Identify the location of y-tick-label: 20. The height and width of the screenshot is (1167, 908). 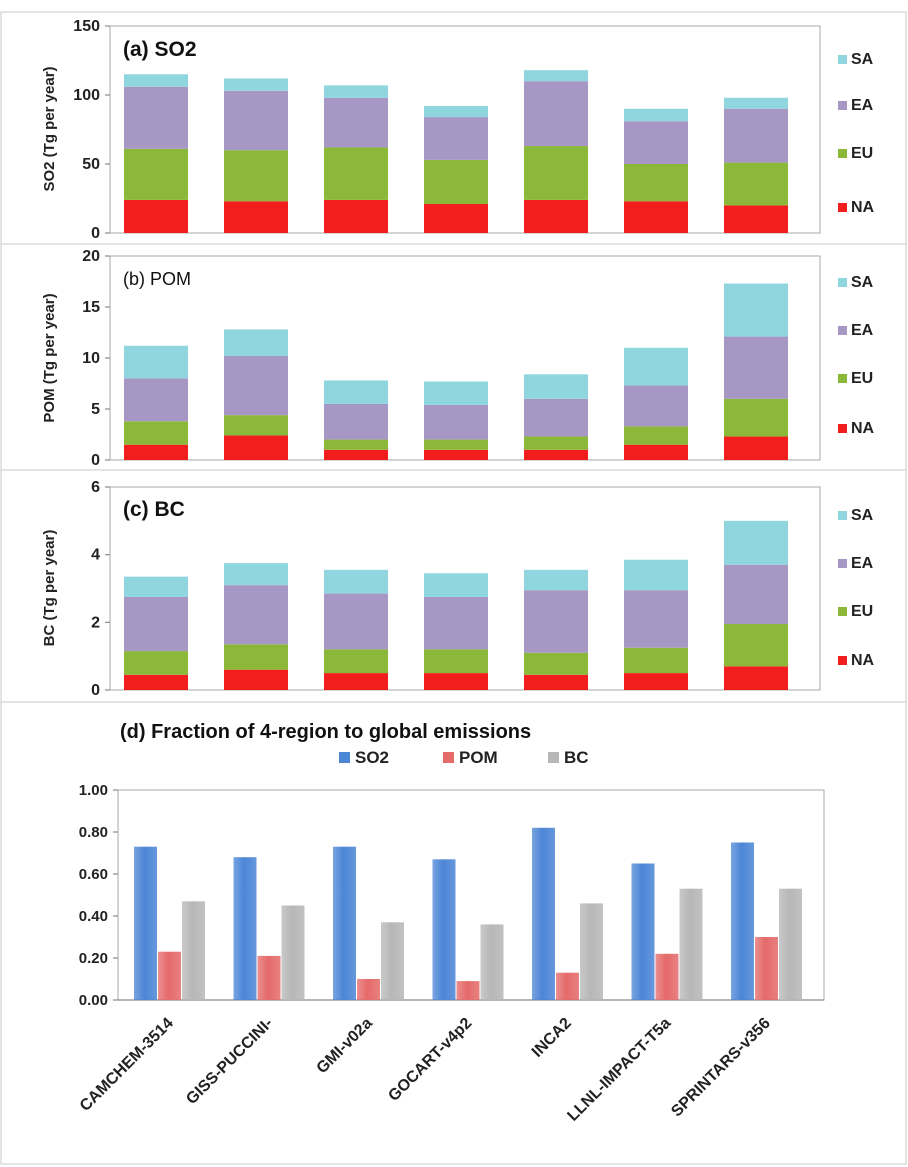
(91, 256).